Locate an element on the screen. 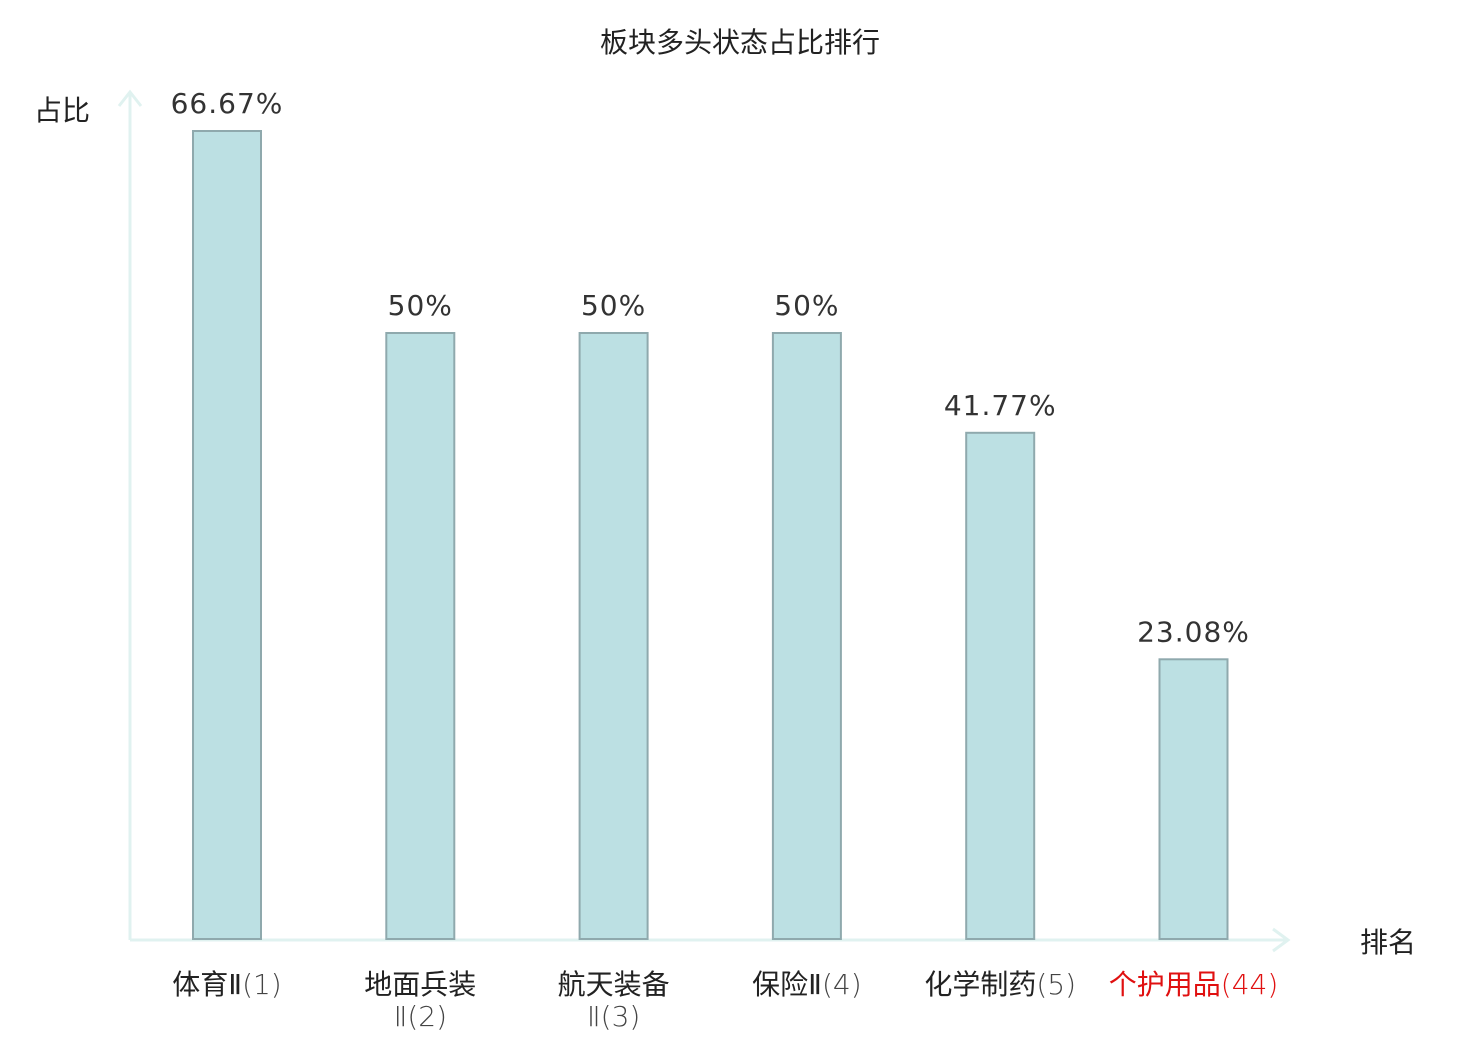 The image size is (1480, 1040). x-tick-label: 航天装备 Ⅱ(3) is located at coordinates (614, 1000).